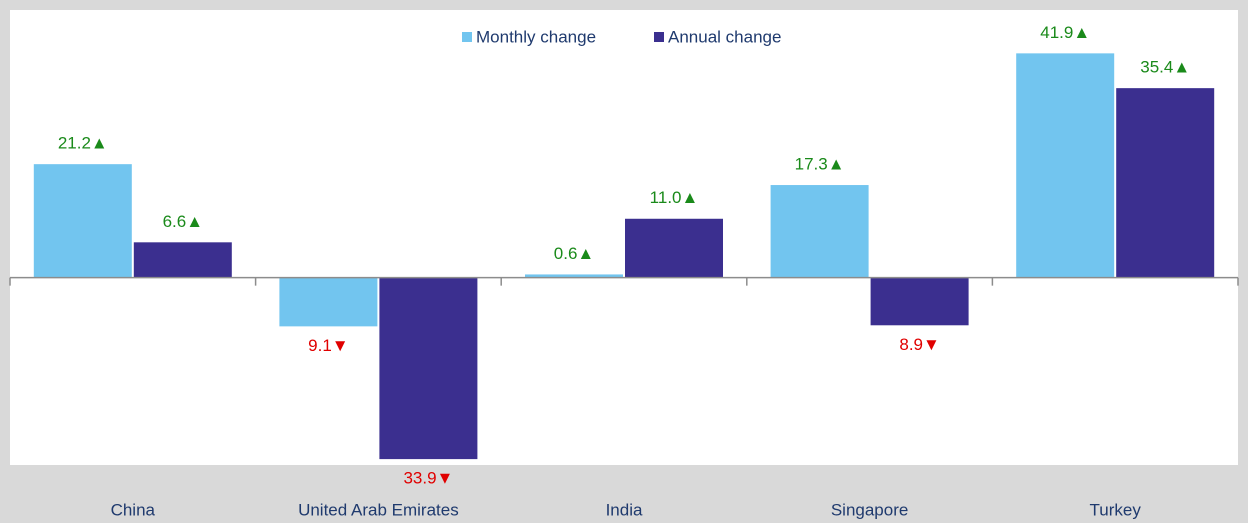  I want to click on x-tick-label: Singapore, so click(870, 509).